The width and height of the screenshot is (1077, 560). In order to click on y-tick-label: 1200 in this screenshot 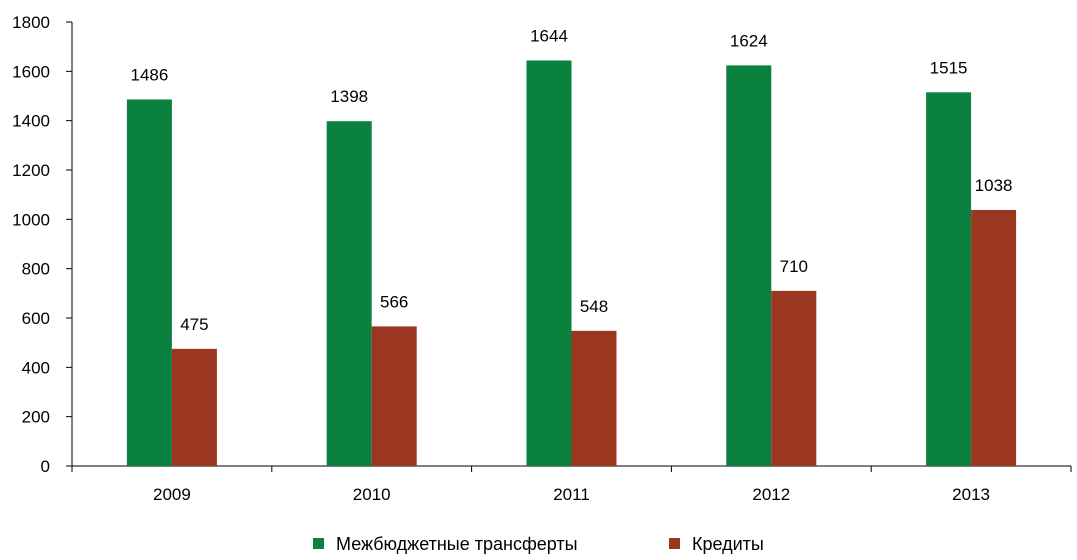, I will do `click(31, 170)`.